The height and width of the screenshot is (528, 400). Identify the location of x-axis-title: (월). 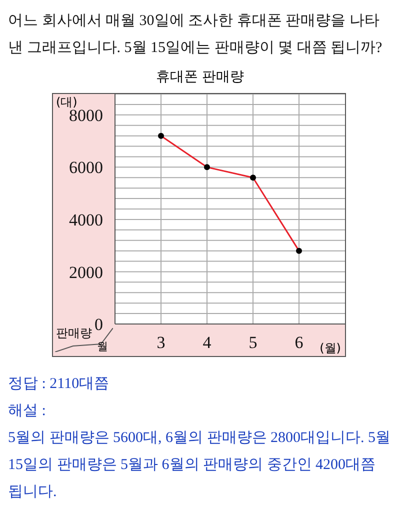
(330, 348).